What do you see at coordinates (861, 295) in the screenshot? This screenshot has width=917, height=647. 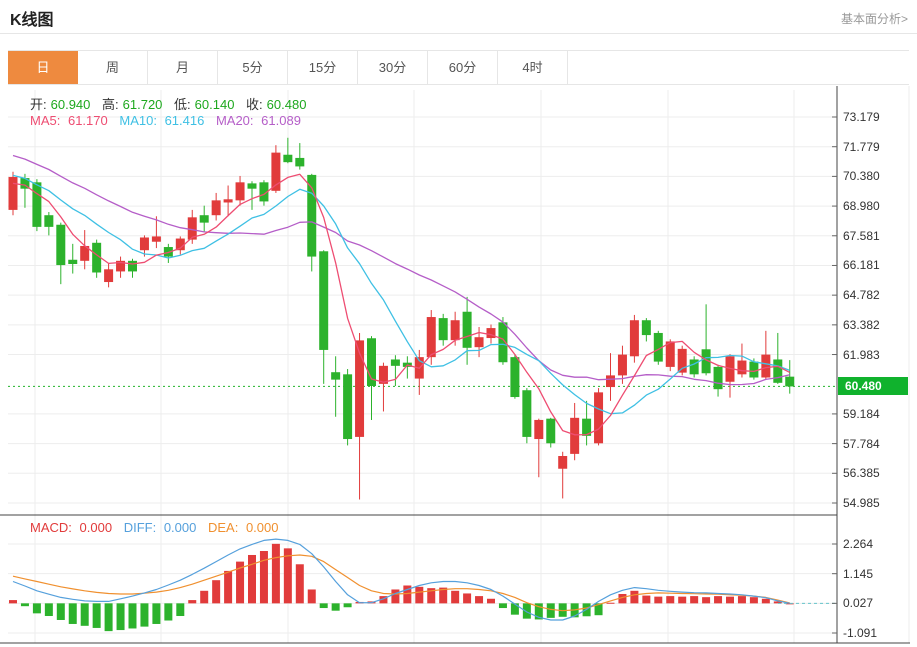 I see `axis-tick-label: 64.782` at bounding box center [861, 295].